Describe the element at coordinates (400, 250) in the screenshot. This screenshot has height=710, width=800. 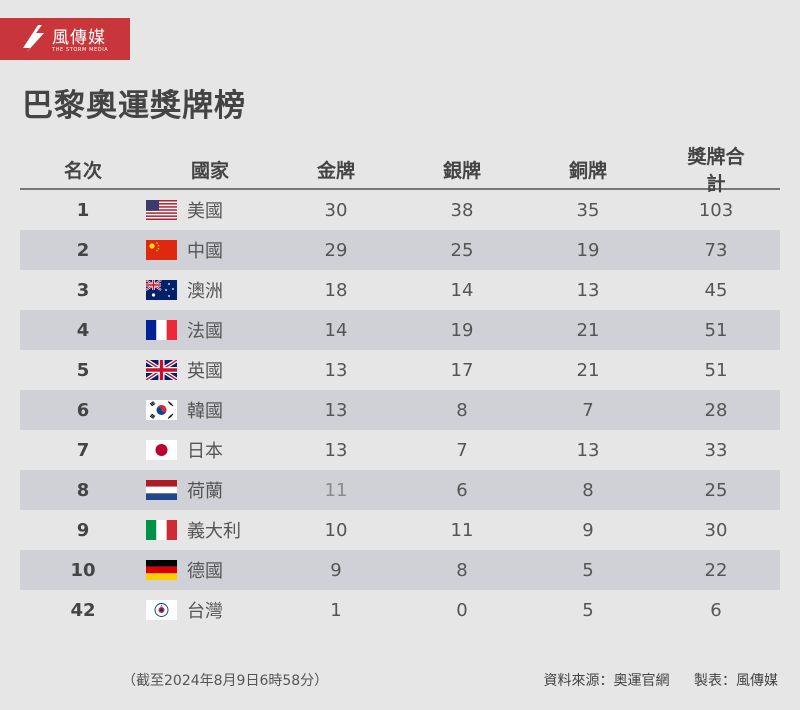
I see `table-row: 2 中國 29 25 19 73` at that location.